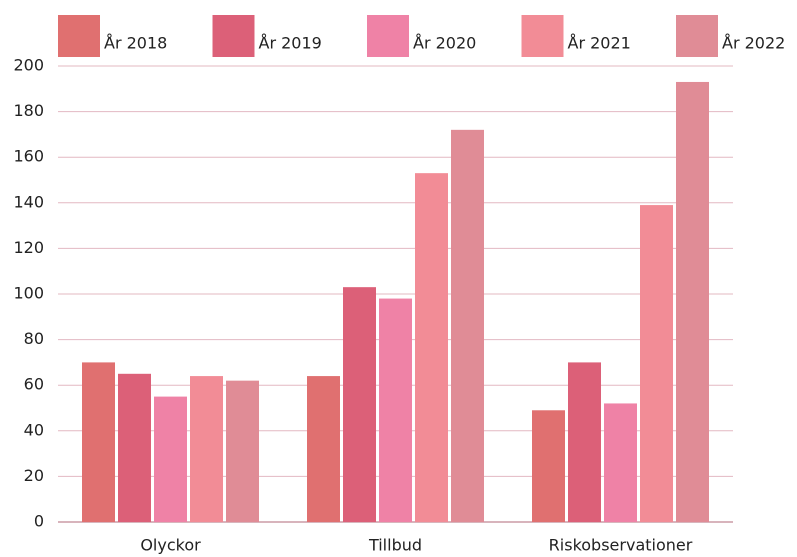 This screenshot has height=557, width=797. Describe the element at coordinates (39, 521) in the screenshot. I see `y-tick-label: 0` at that location.